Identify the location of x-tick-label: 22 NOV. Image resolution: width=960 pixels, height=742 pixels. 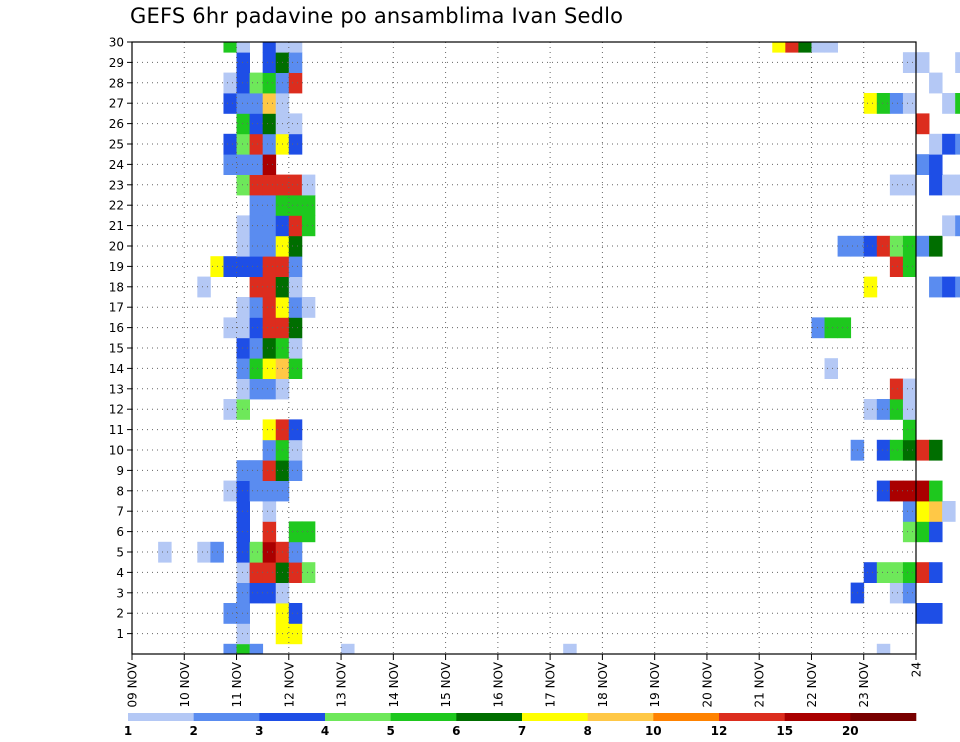
(812, 684).